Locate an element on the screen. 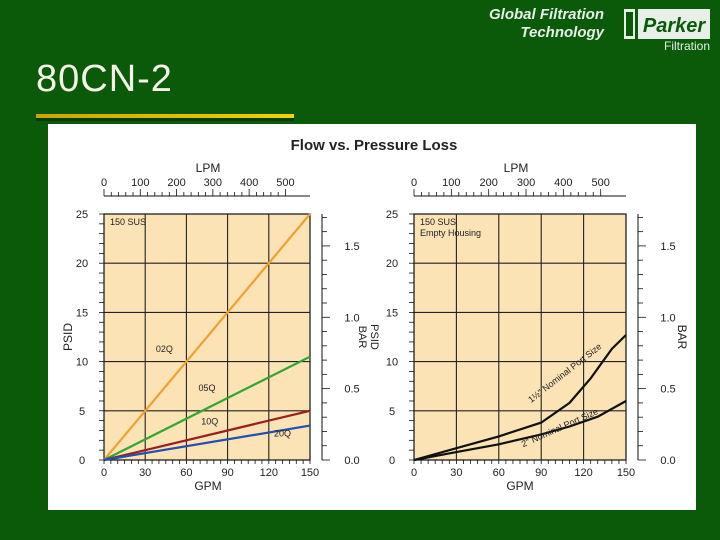  left-x-tick-label: 0 is located at coordinates (104, 473).